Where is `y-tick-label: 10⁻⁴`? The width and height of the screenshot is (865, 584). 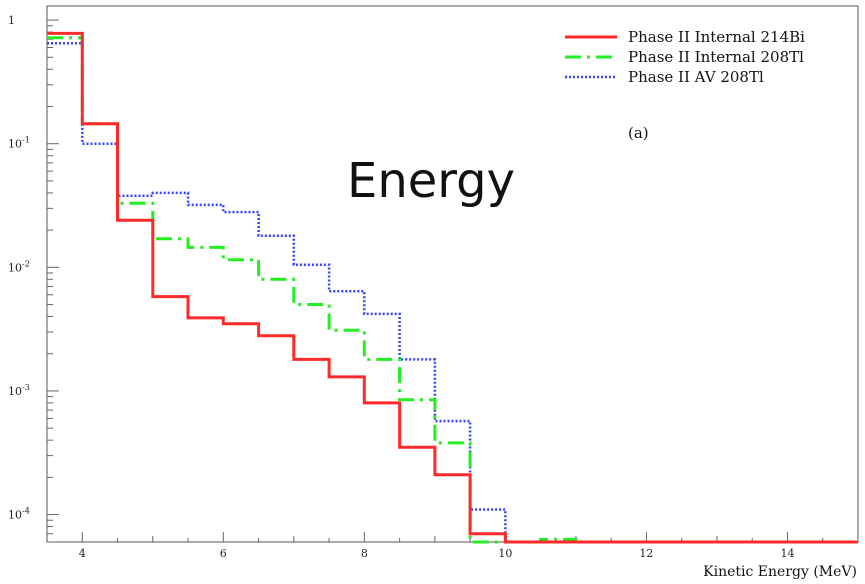 y-tick-label: 10⁻⁴ is located at coordinates (19, 514).